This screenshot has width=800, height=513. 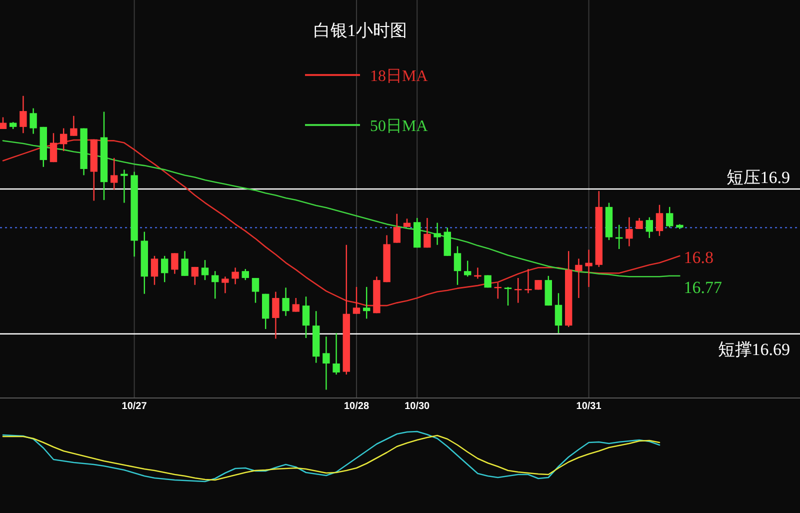 What do you see at coordinates (399, 126) in the screenshot?
I see `legend-label: 50日MA` at bounding box center [399, 126].